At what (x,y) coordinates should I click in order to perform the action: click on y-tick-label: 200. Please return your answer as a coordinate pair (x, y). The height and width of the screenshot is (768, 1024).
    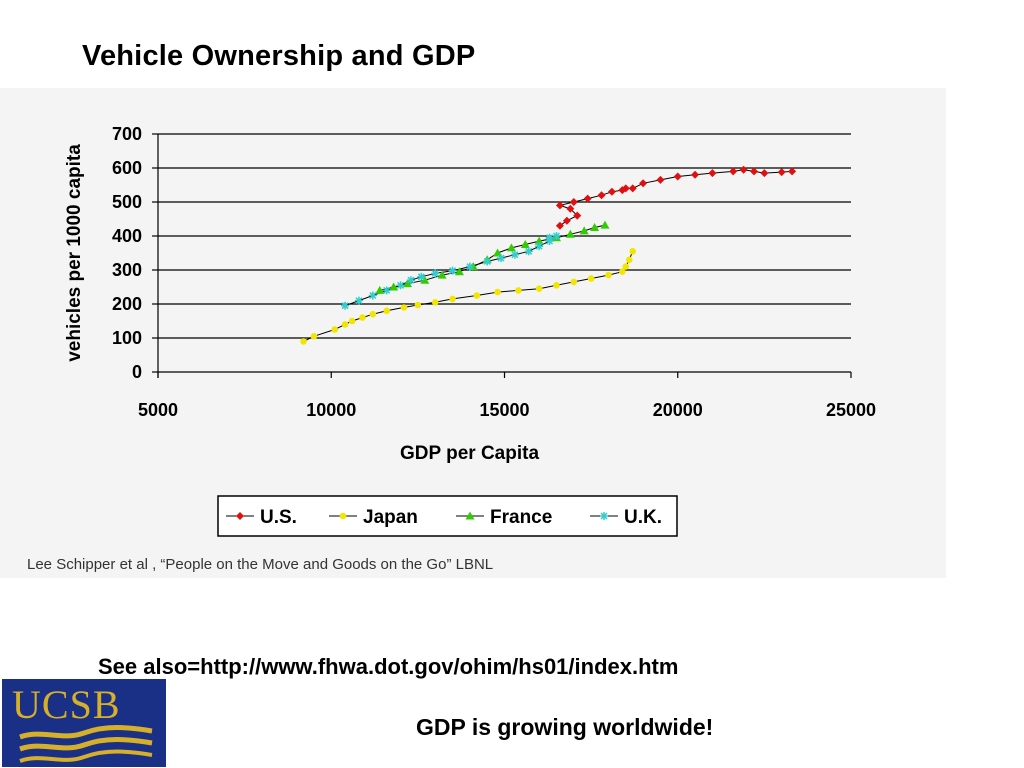
    Looking at the image, I should click on (127, 304).